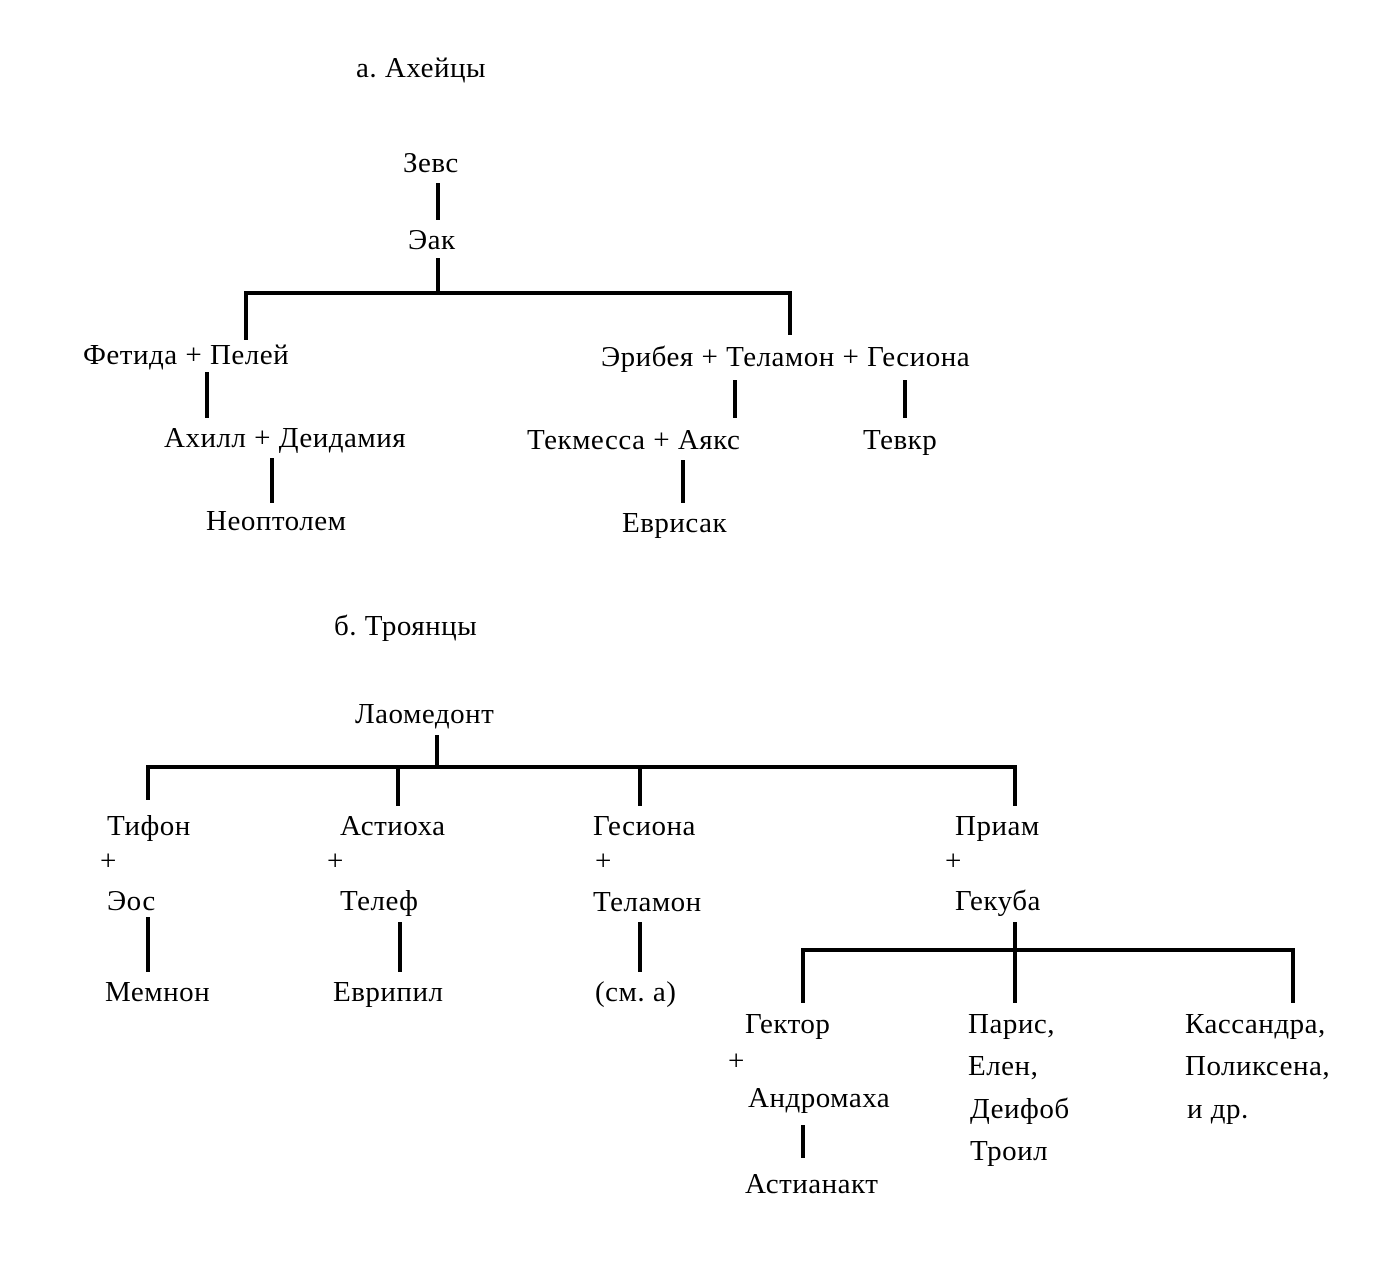  I want to click on node-eos: Эос, so click(131, 901).